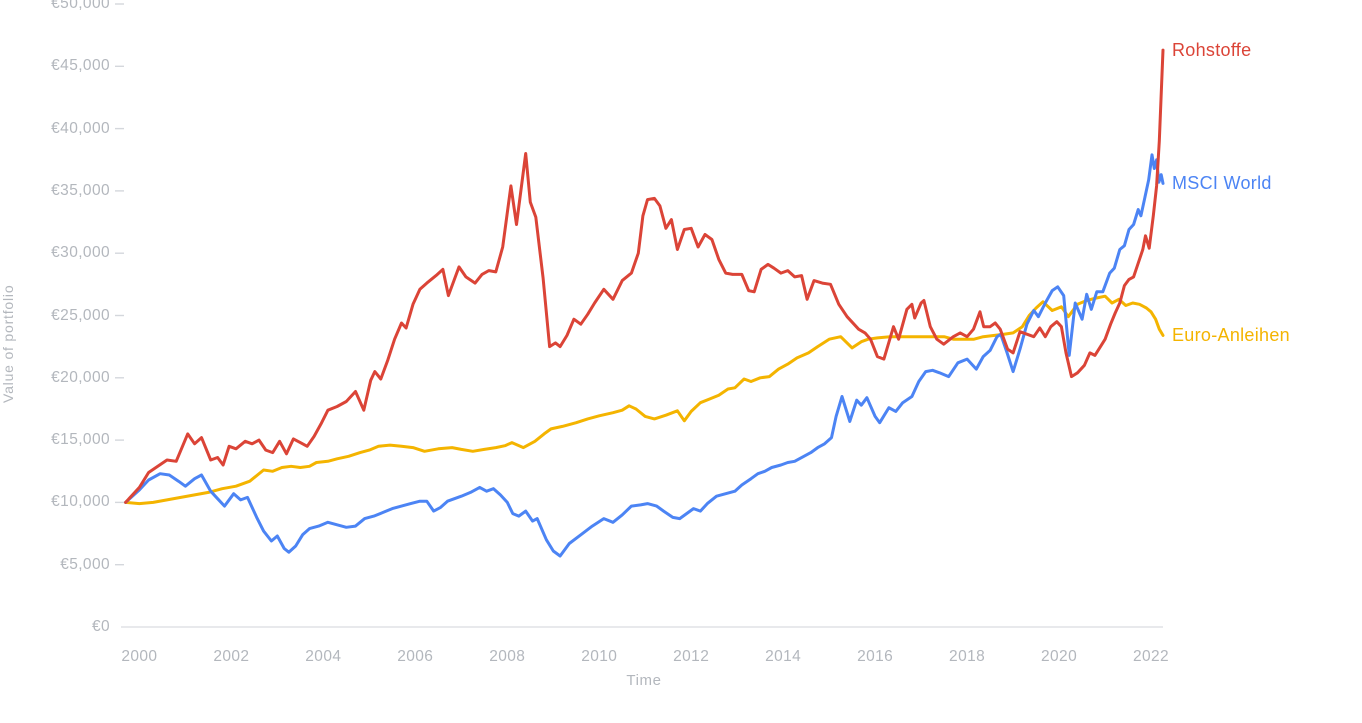  I want to click on x-tick-label: 2020, so click(1059, 656).